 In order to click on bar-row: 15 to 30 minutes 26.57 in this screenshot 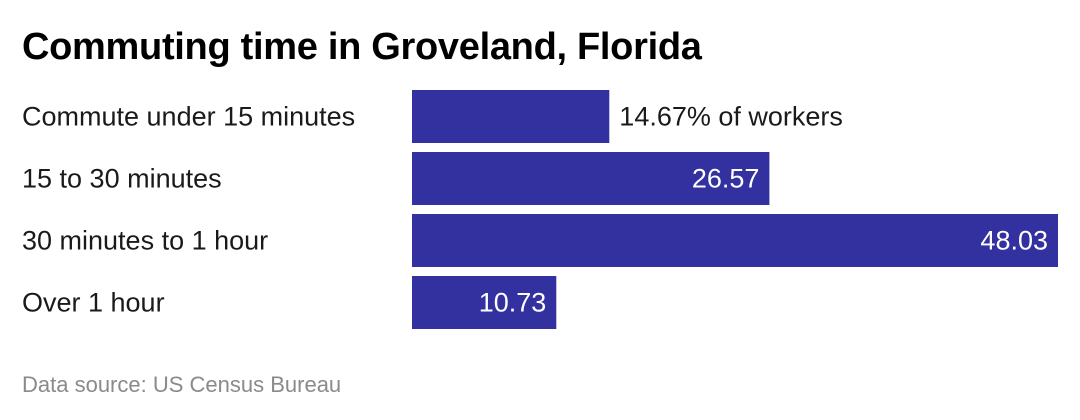, I will do `click(396, 178)`.